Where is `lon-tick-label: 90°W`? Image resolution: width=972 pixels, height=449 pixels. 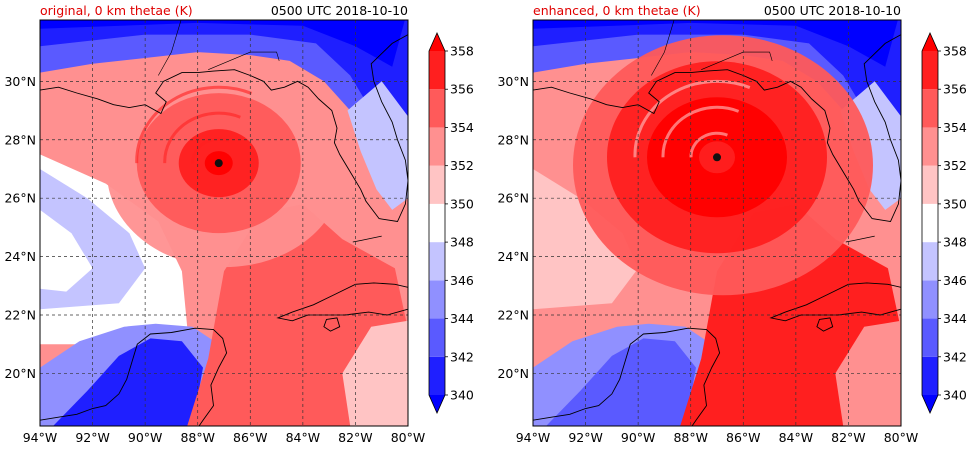
lon-tick-label: 90°W is located at coordinates (145, 437).